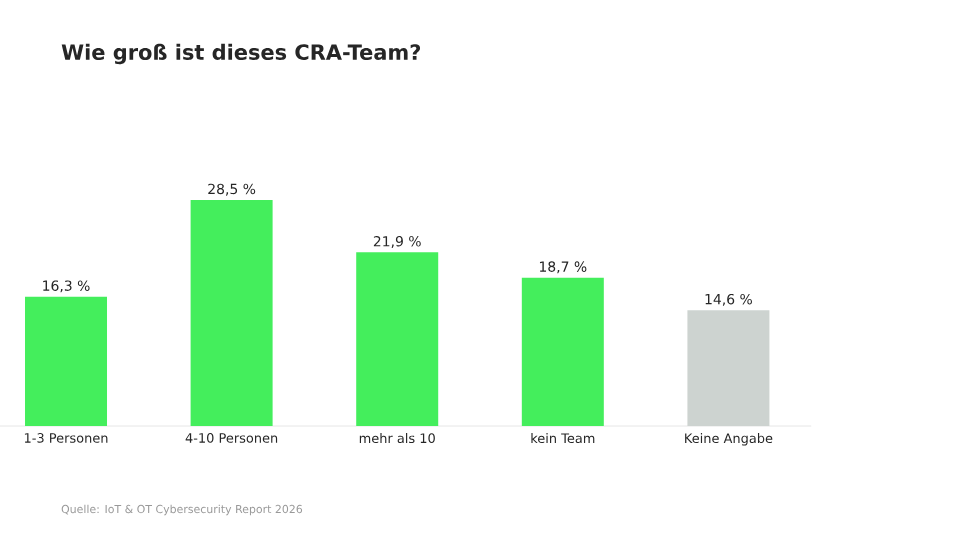  I want to click on chart-title: Wie groß ist dieses CRA-Team?, so click(241, 54).